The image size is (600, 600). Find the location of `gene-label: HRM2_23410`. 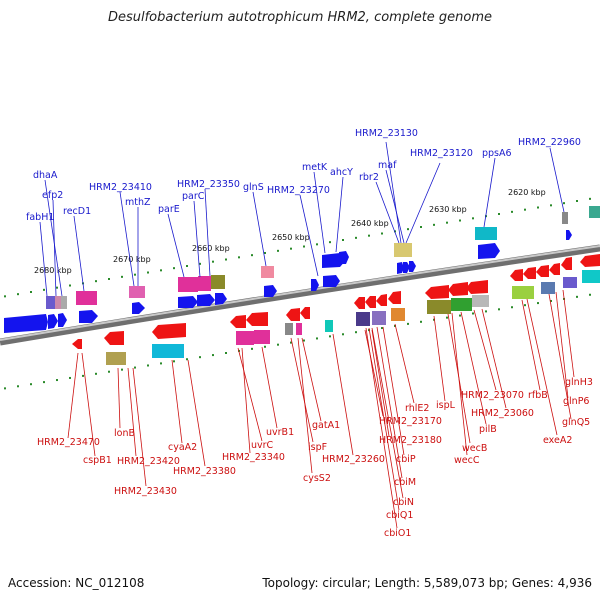

gene-label: HRM2_23410 is located at coordinates (120, 187).